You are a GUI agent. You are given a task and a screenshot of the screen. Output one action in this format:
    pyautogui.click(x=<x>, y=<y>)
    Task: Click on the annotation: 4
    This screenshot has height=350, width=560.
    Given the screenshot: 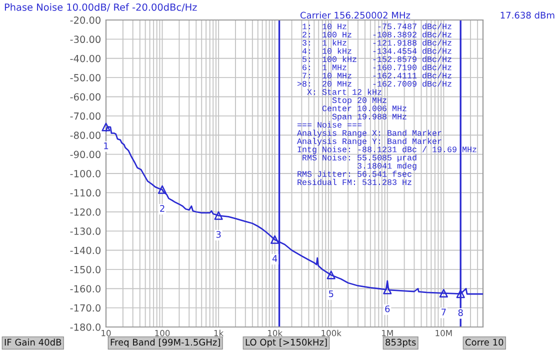 What is the action you would take?
    pyautogui.click(x=275, y=258)
    